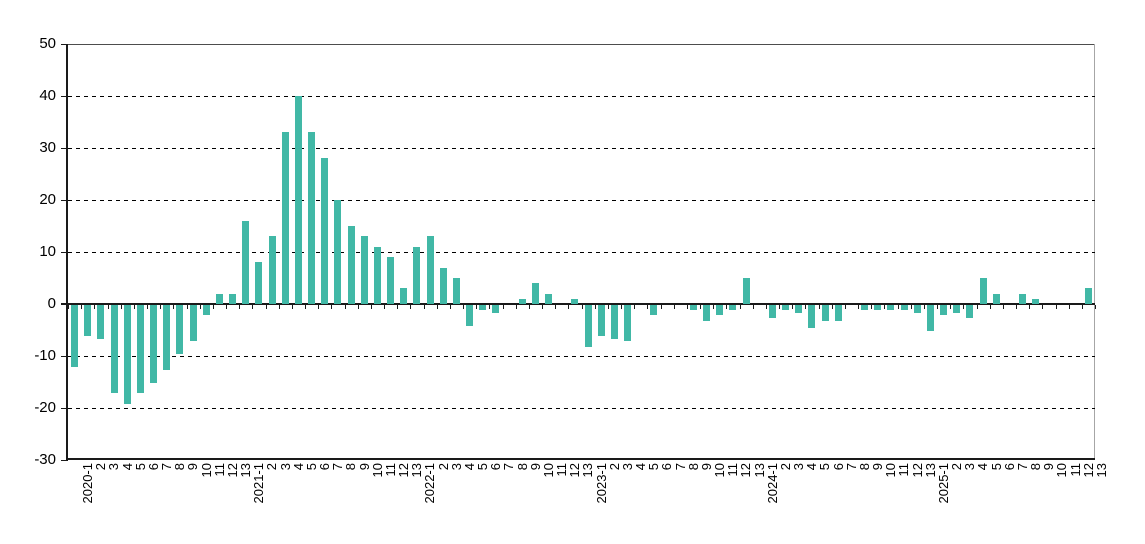 The width and height of the screenshot is (1145, 544). I want to click on y-axis-label: 50, so click(47, 43).